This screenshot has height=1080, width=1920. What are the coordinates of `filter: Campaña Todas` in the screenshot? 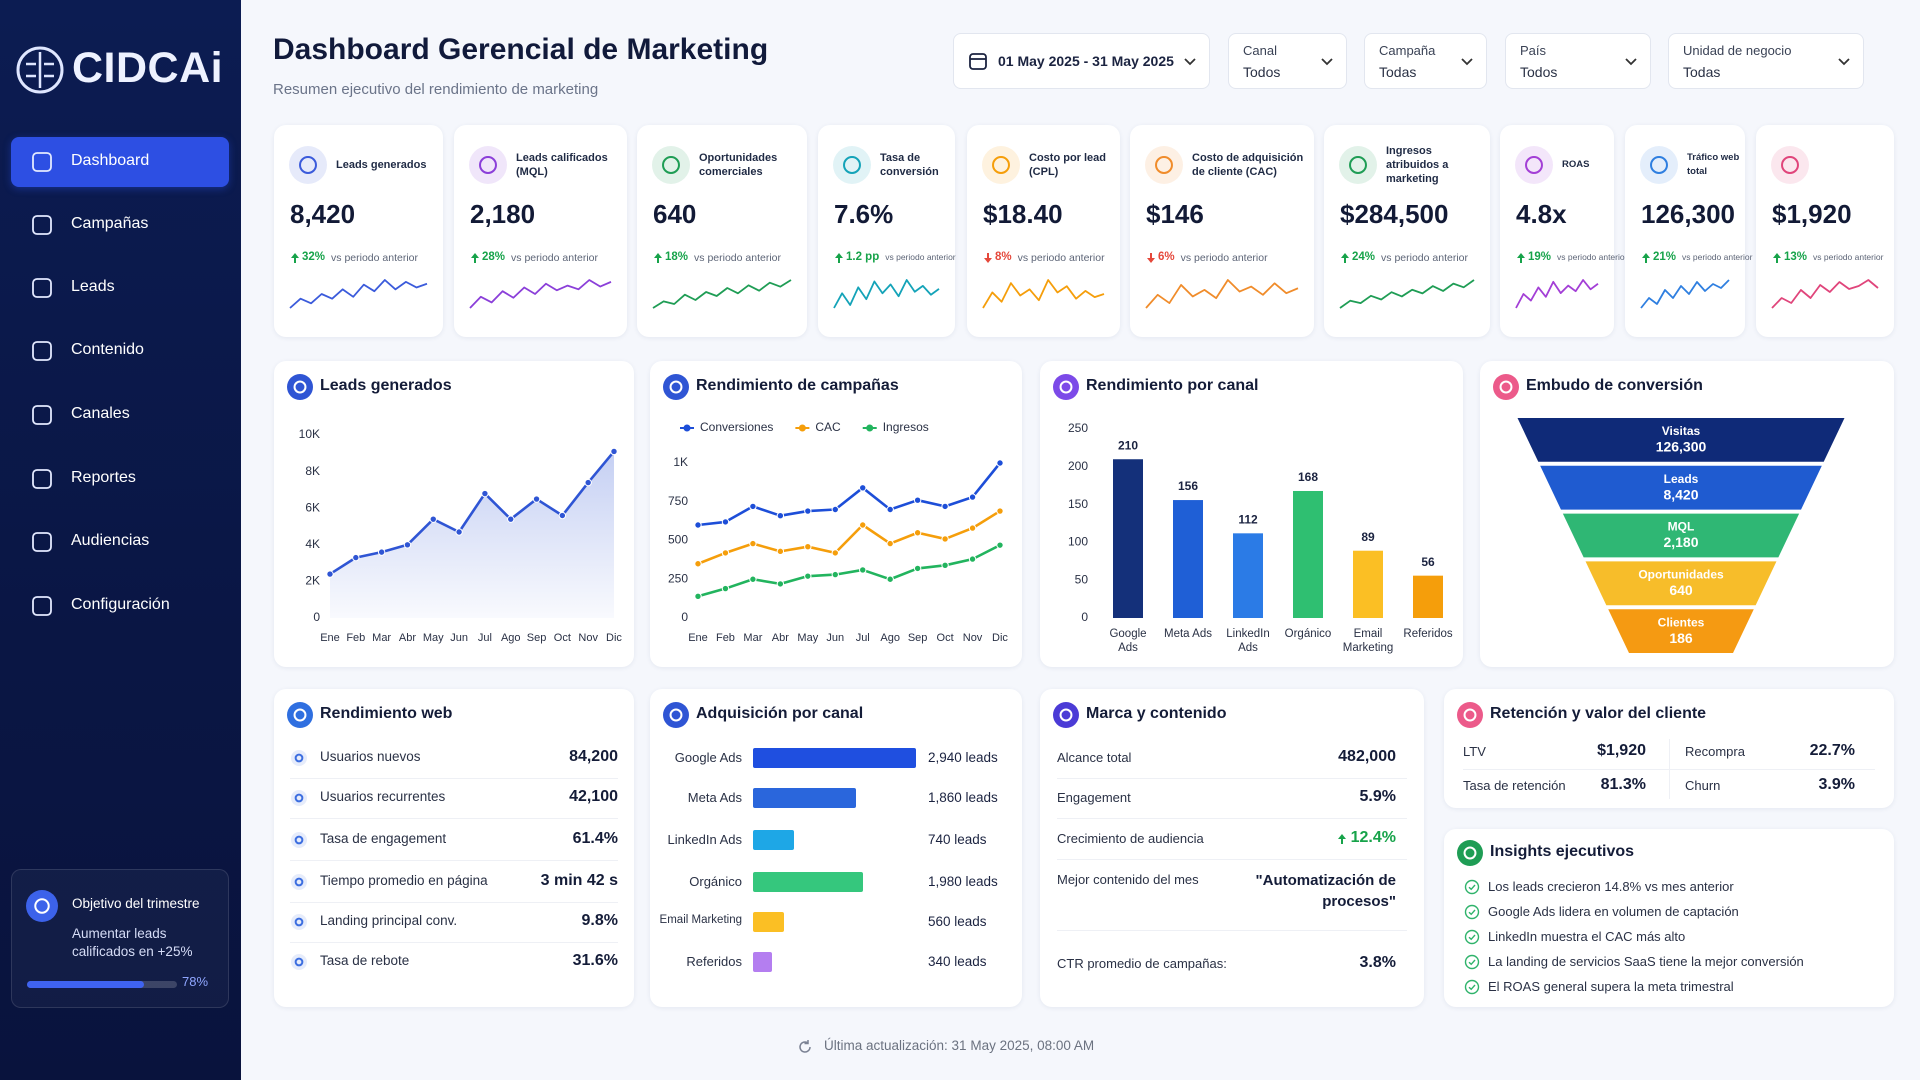 It's located at (1425, 61).